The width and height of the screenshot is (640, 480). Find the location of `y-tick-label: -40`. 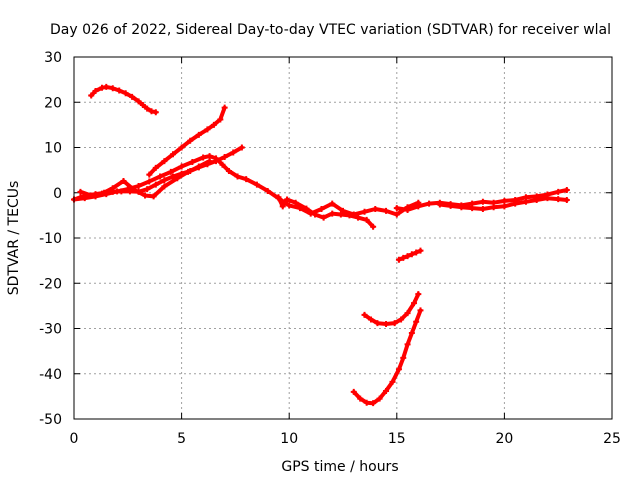

y-tick-label: -40 is located at coordinates (50, 375).